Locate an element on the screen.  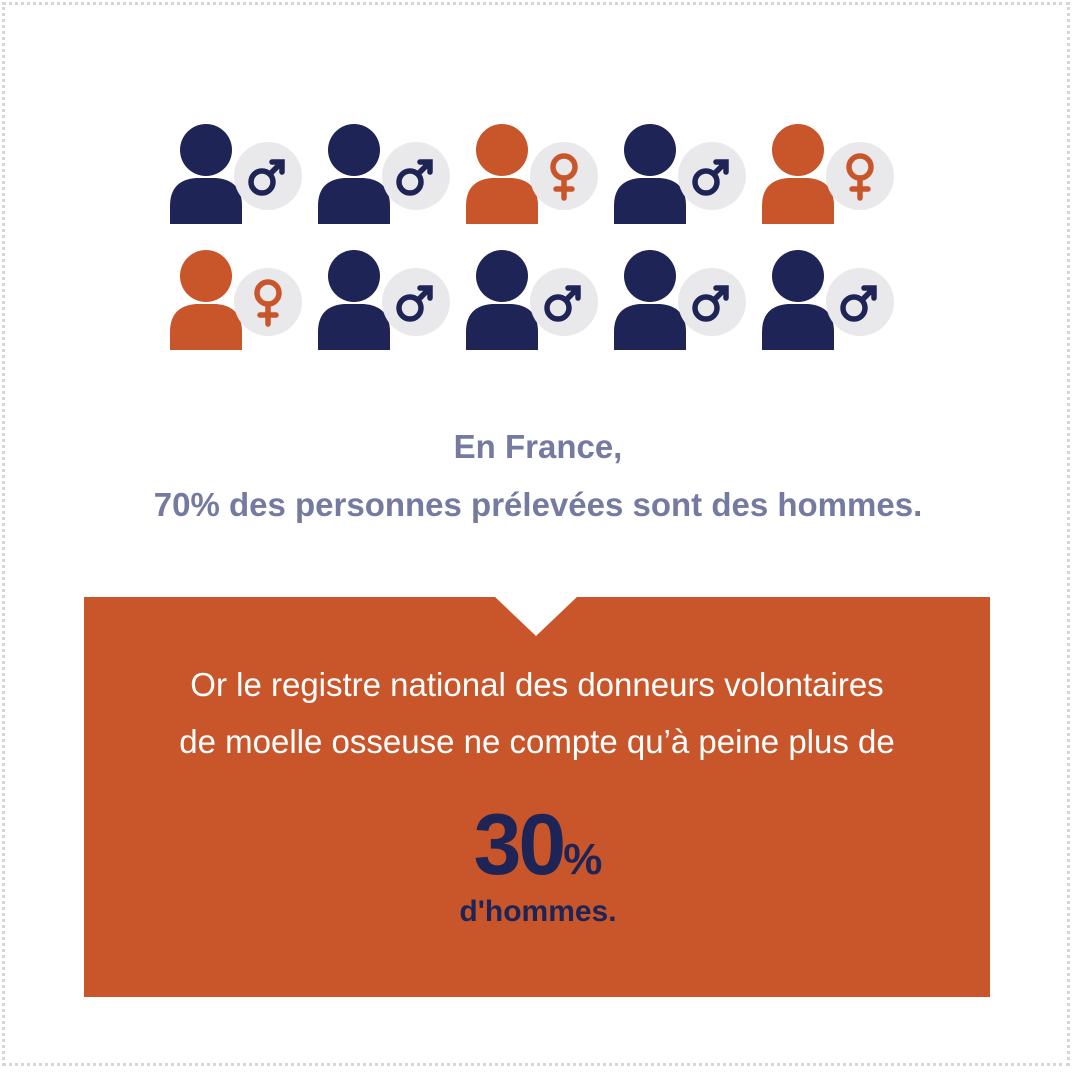
highlight-number: 30 is located at coordinates (520, 845).